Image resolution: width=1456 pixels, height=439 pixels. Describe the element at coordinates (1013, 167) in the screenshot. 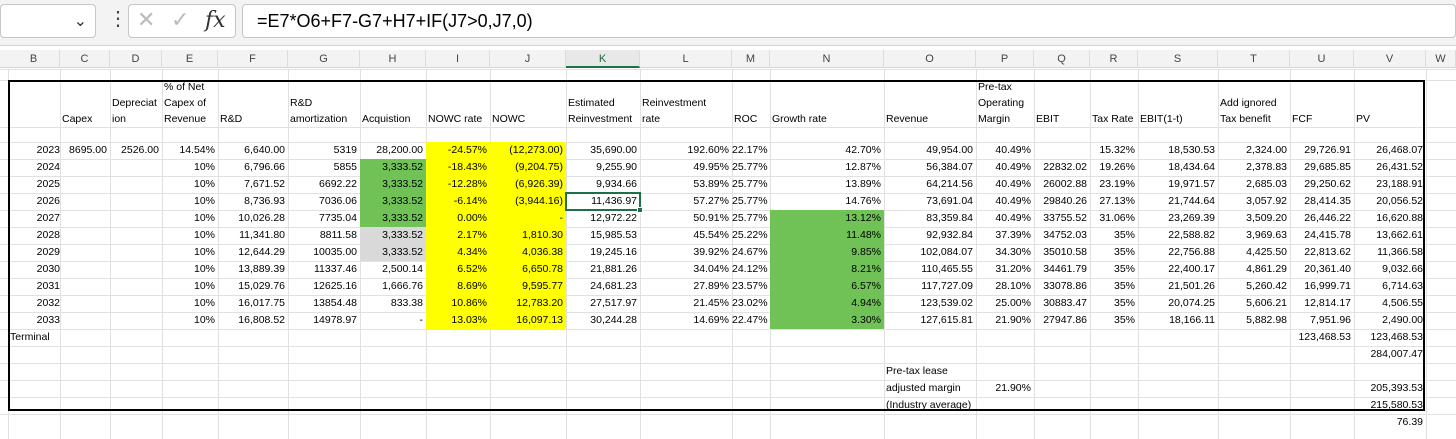

I see `cell-p-row-2: 40.49%` at that location.